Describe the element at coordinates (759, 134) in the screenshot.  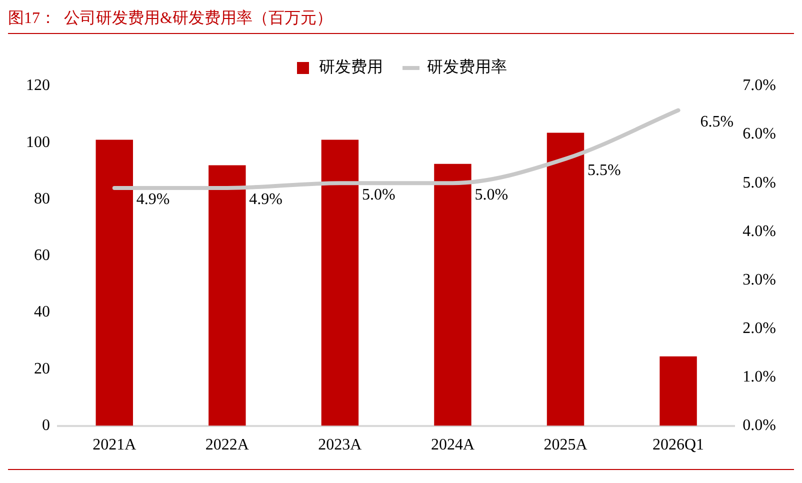
I see `y2-tick-label: 6.0%` at that location.